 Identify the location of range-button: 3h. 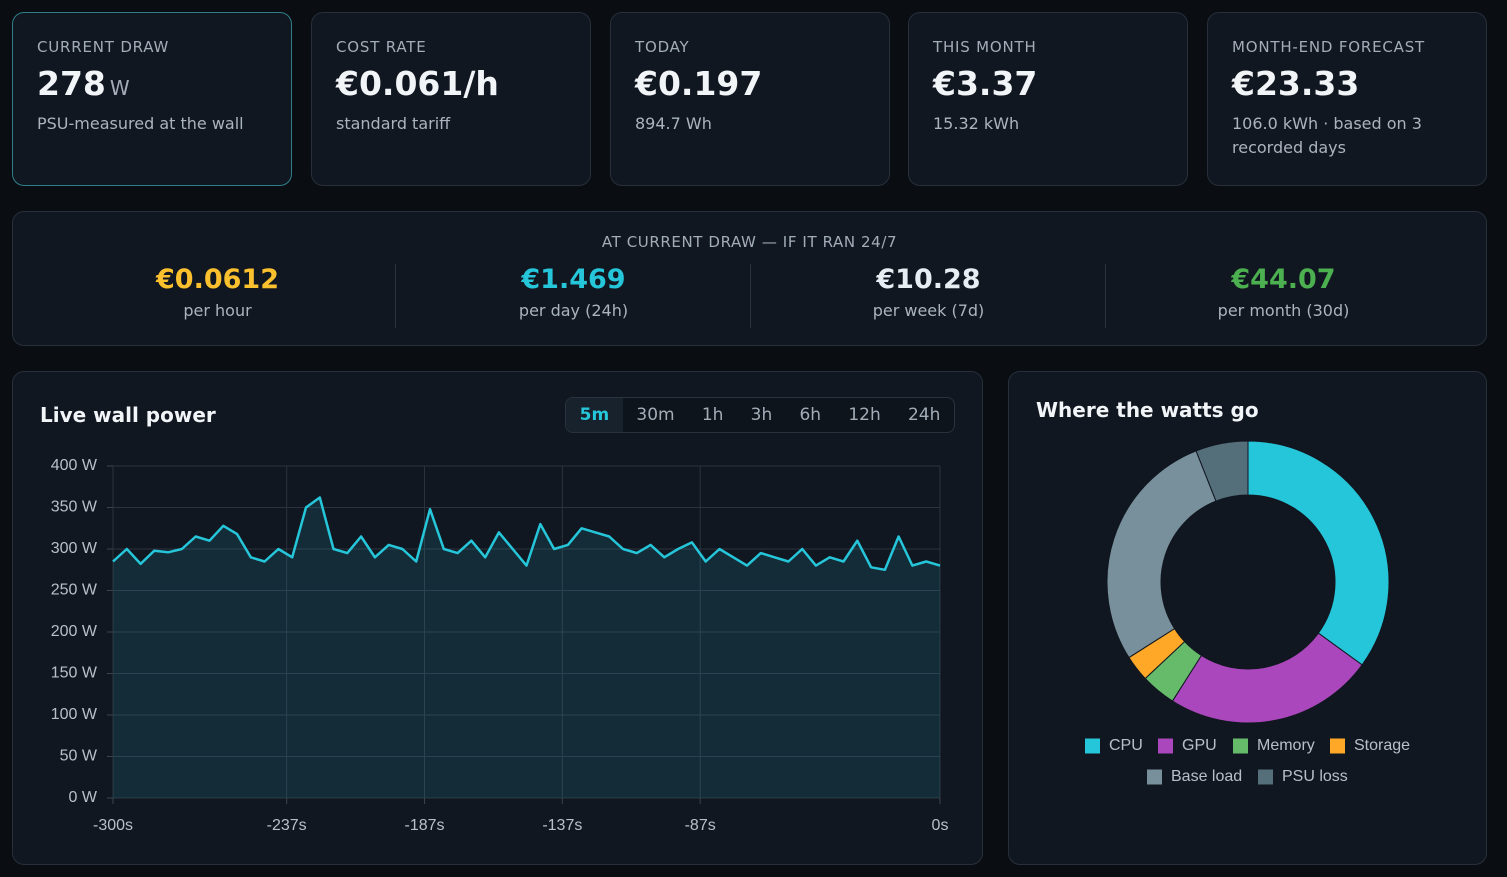
(761, 415).